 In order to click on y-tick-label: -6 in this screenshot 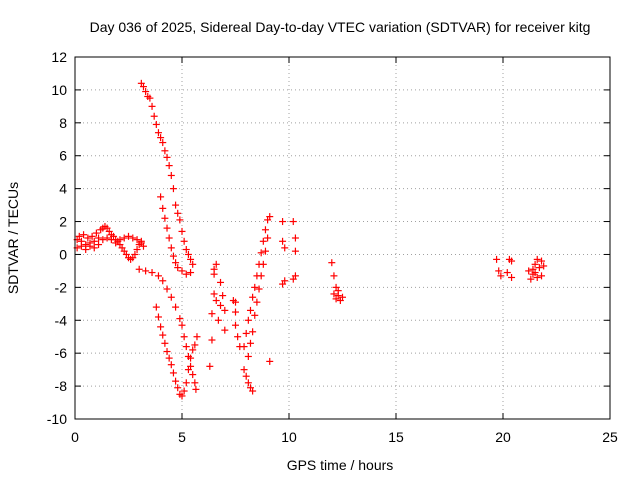, I will do `click(61, 353)`.